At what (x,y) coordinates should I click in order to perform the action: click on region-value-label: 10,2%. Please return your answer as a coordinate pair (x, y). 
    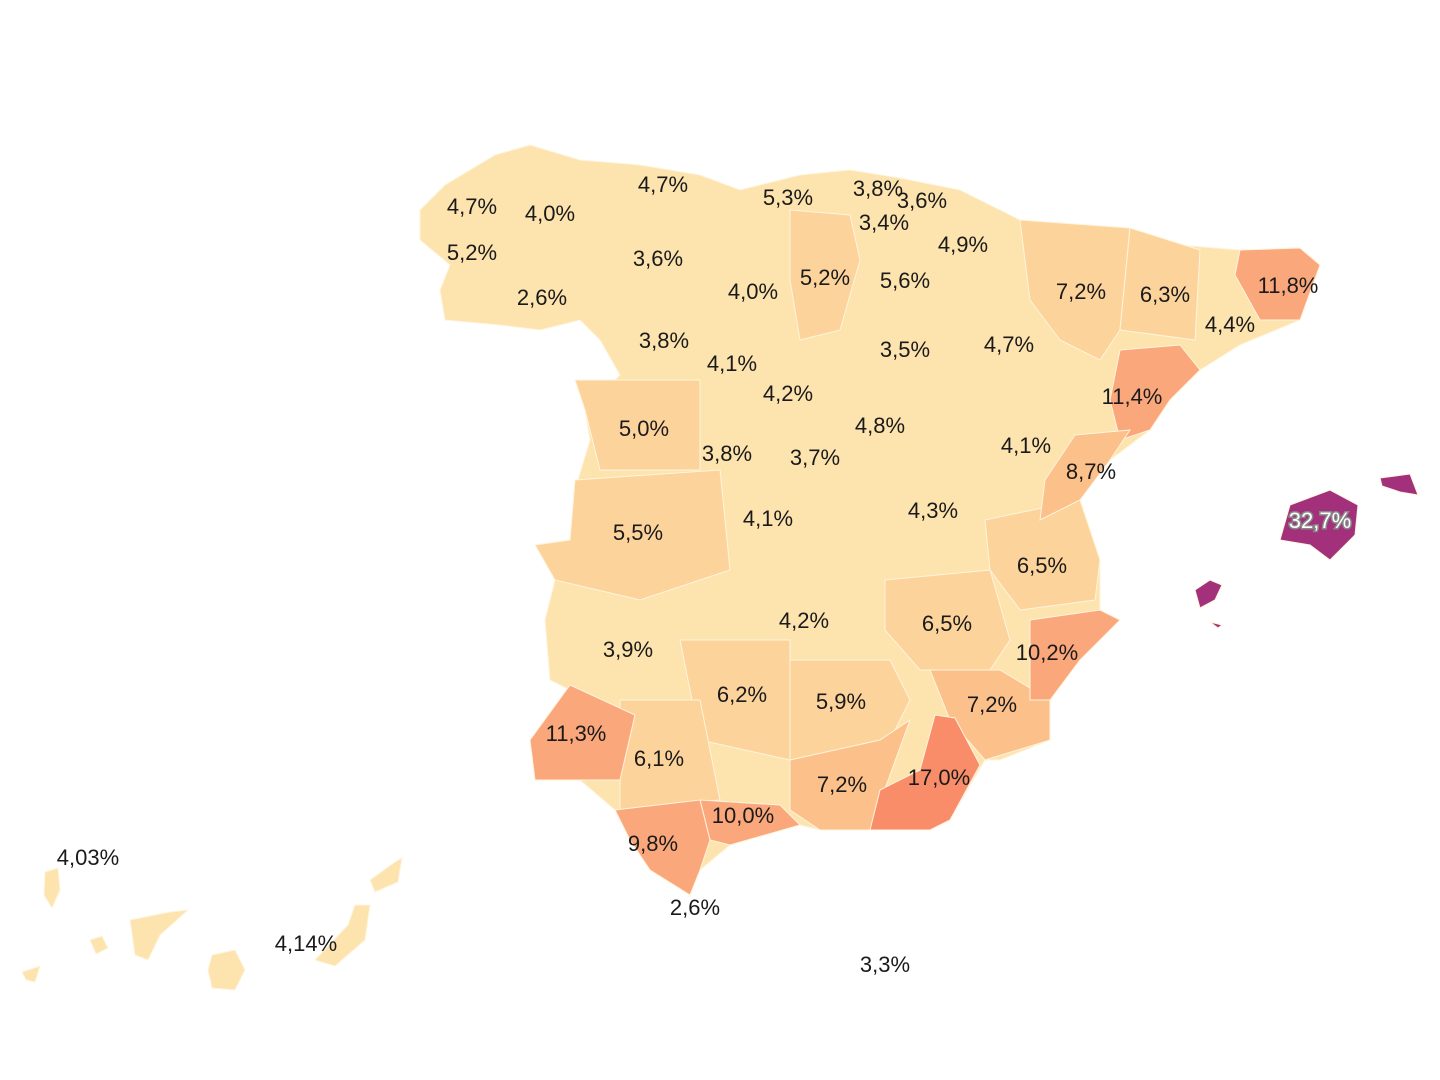
    Looking at the image, I should click on (1047, 652).